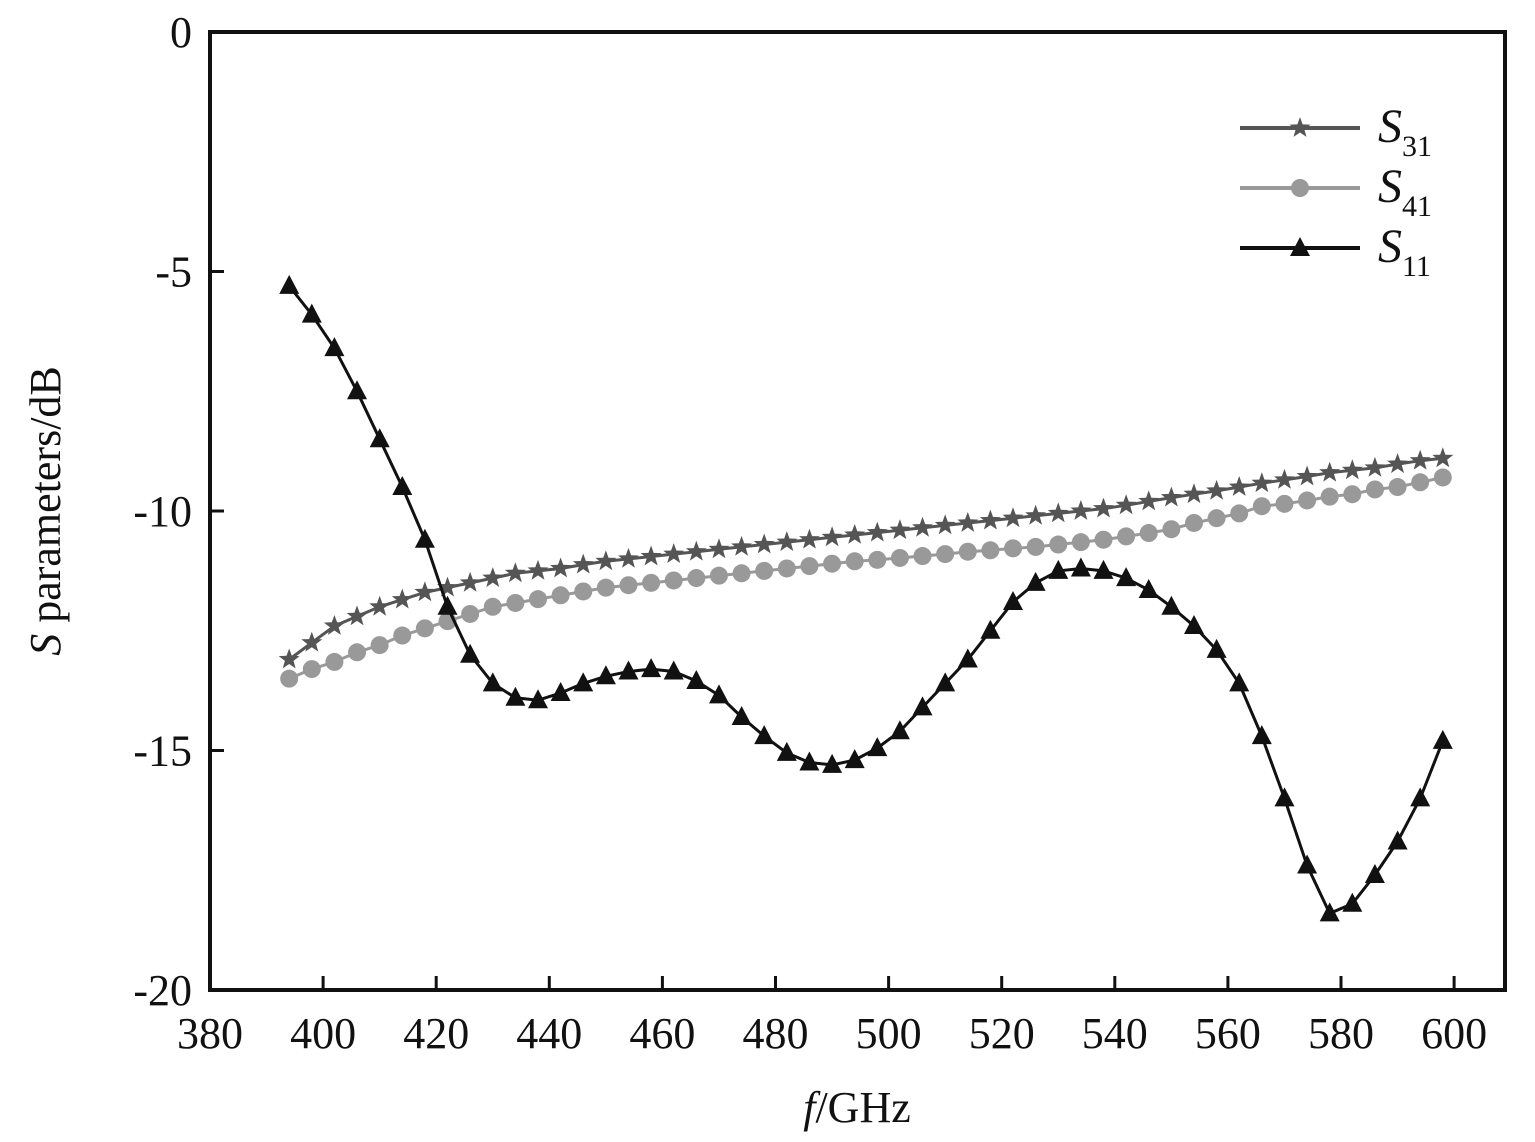 This screenshot has width=1535, height=1142. I want to click on y-tick-label: 0, so click(181, 32).